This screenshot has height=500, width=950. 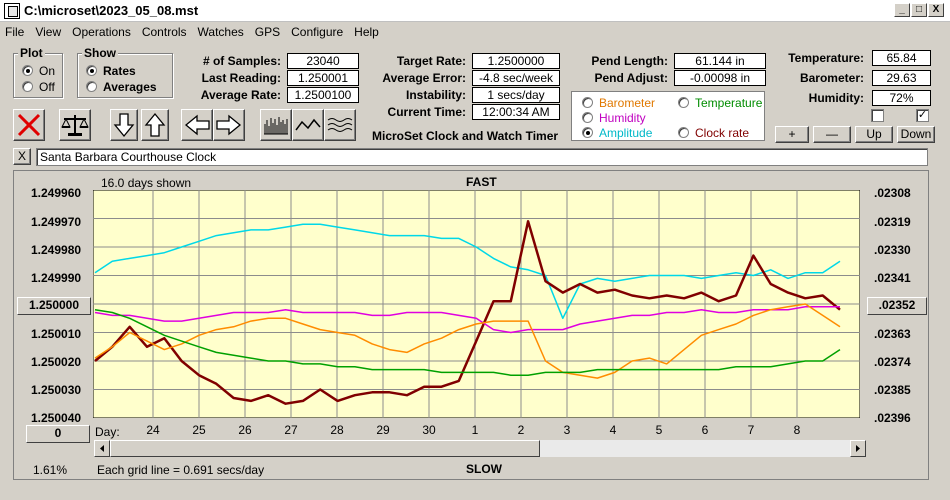 What do you see at coordinates (629, 61) in the screenshot?
I see `pend-length-label: Pend Length:` at bounding box center [629, 61].